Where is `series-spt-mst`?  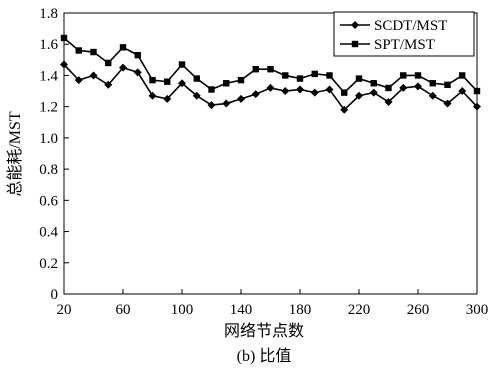 series-spt-mst is located at coordinates (270, 65).